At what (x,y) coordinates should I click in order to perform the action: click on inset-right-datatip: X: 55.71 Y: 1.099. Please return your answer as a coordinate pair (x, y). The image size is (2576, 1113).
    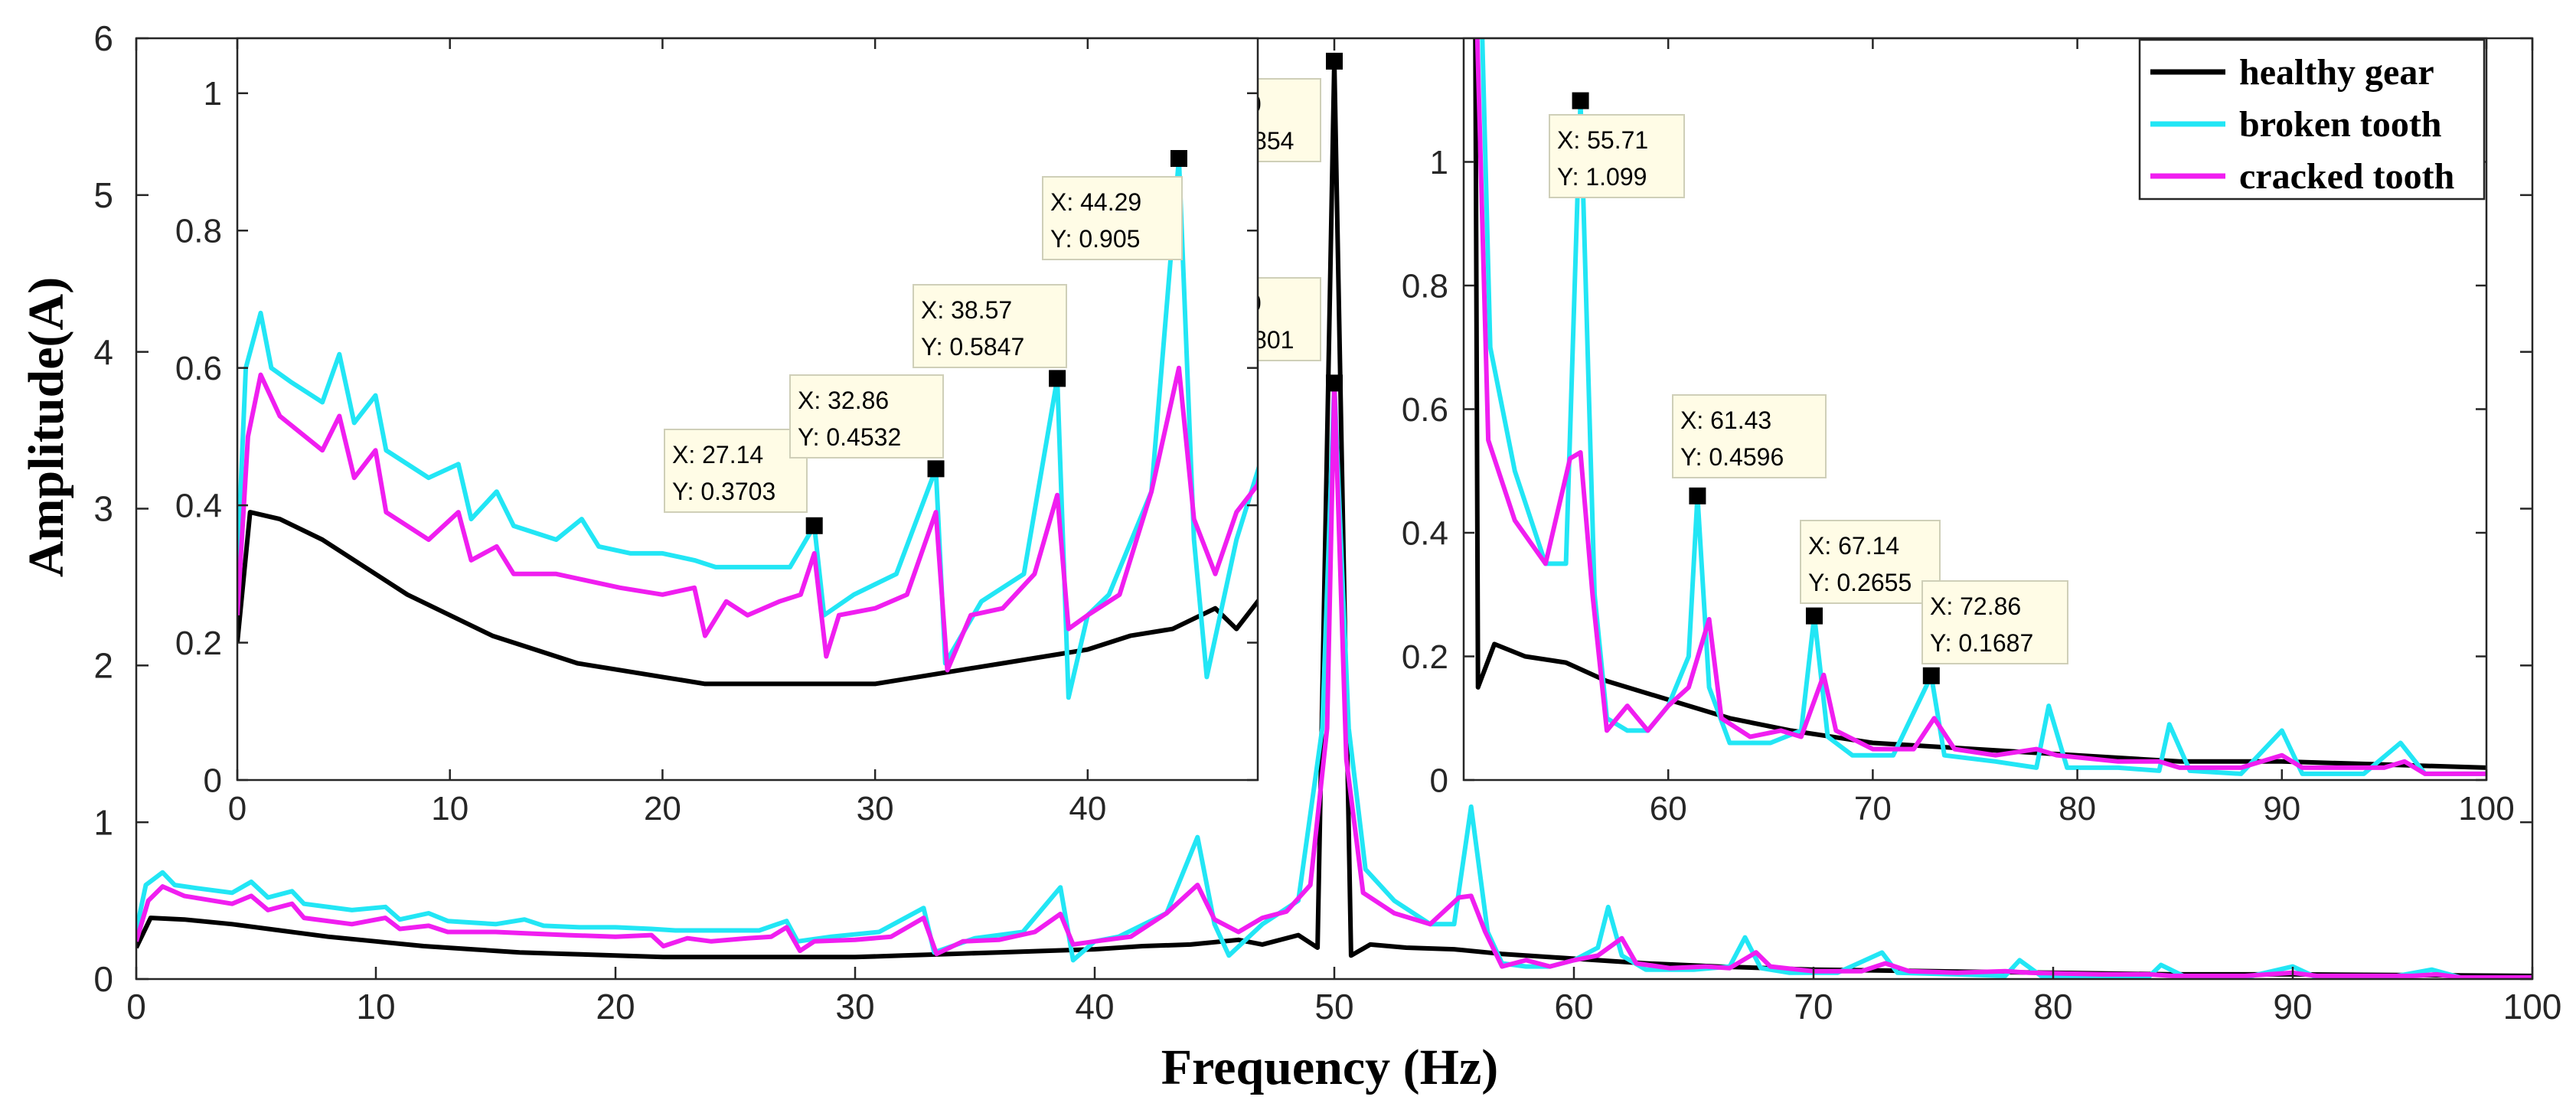
    Looking at the image, I should click on (1617, 156).